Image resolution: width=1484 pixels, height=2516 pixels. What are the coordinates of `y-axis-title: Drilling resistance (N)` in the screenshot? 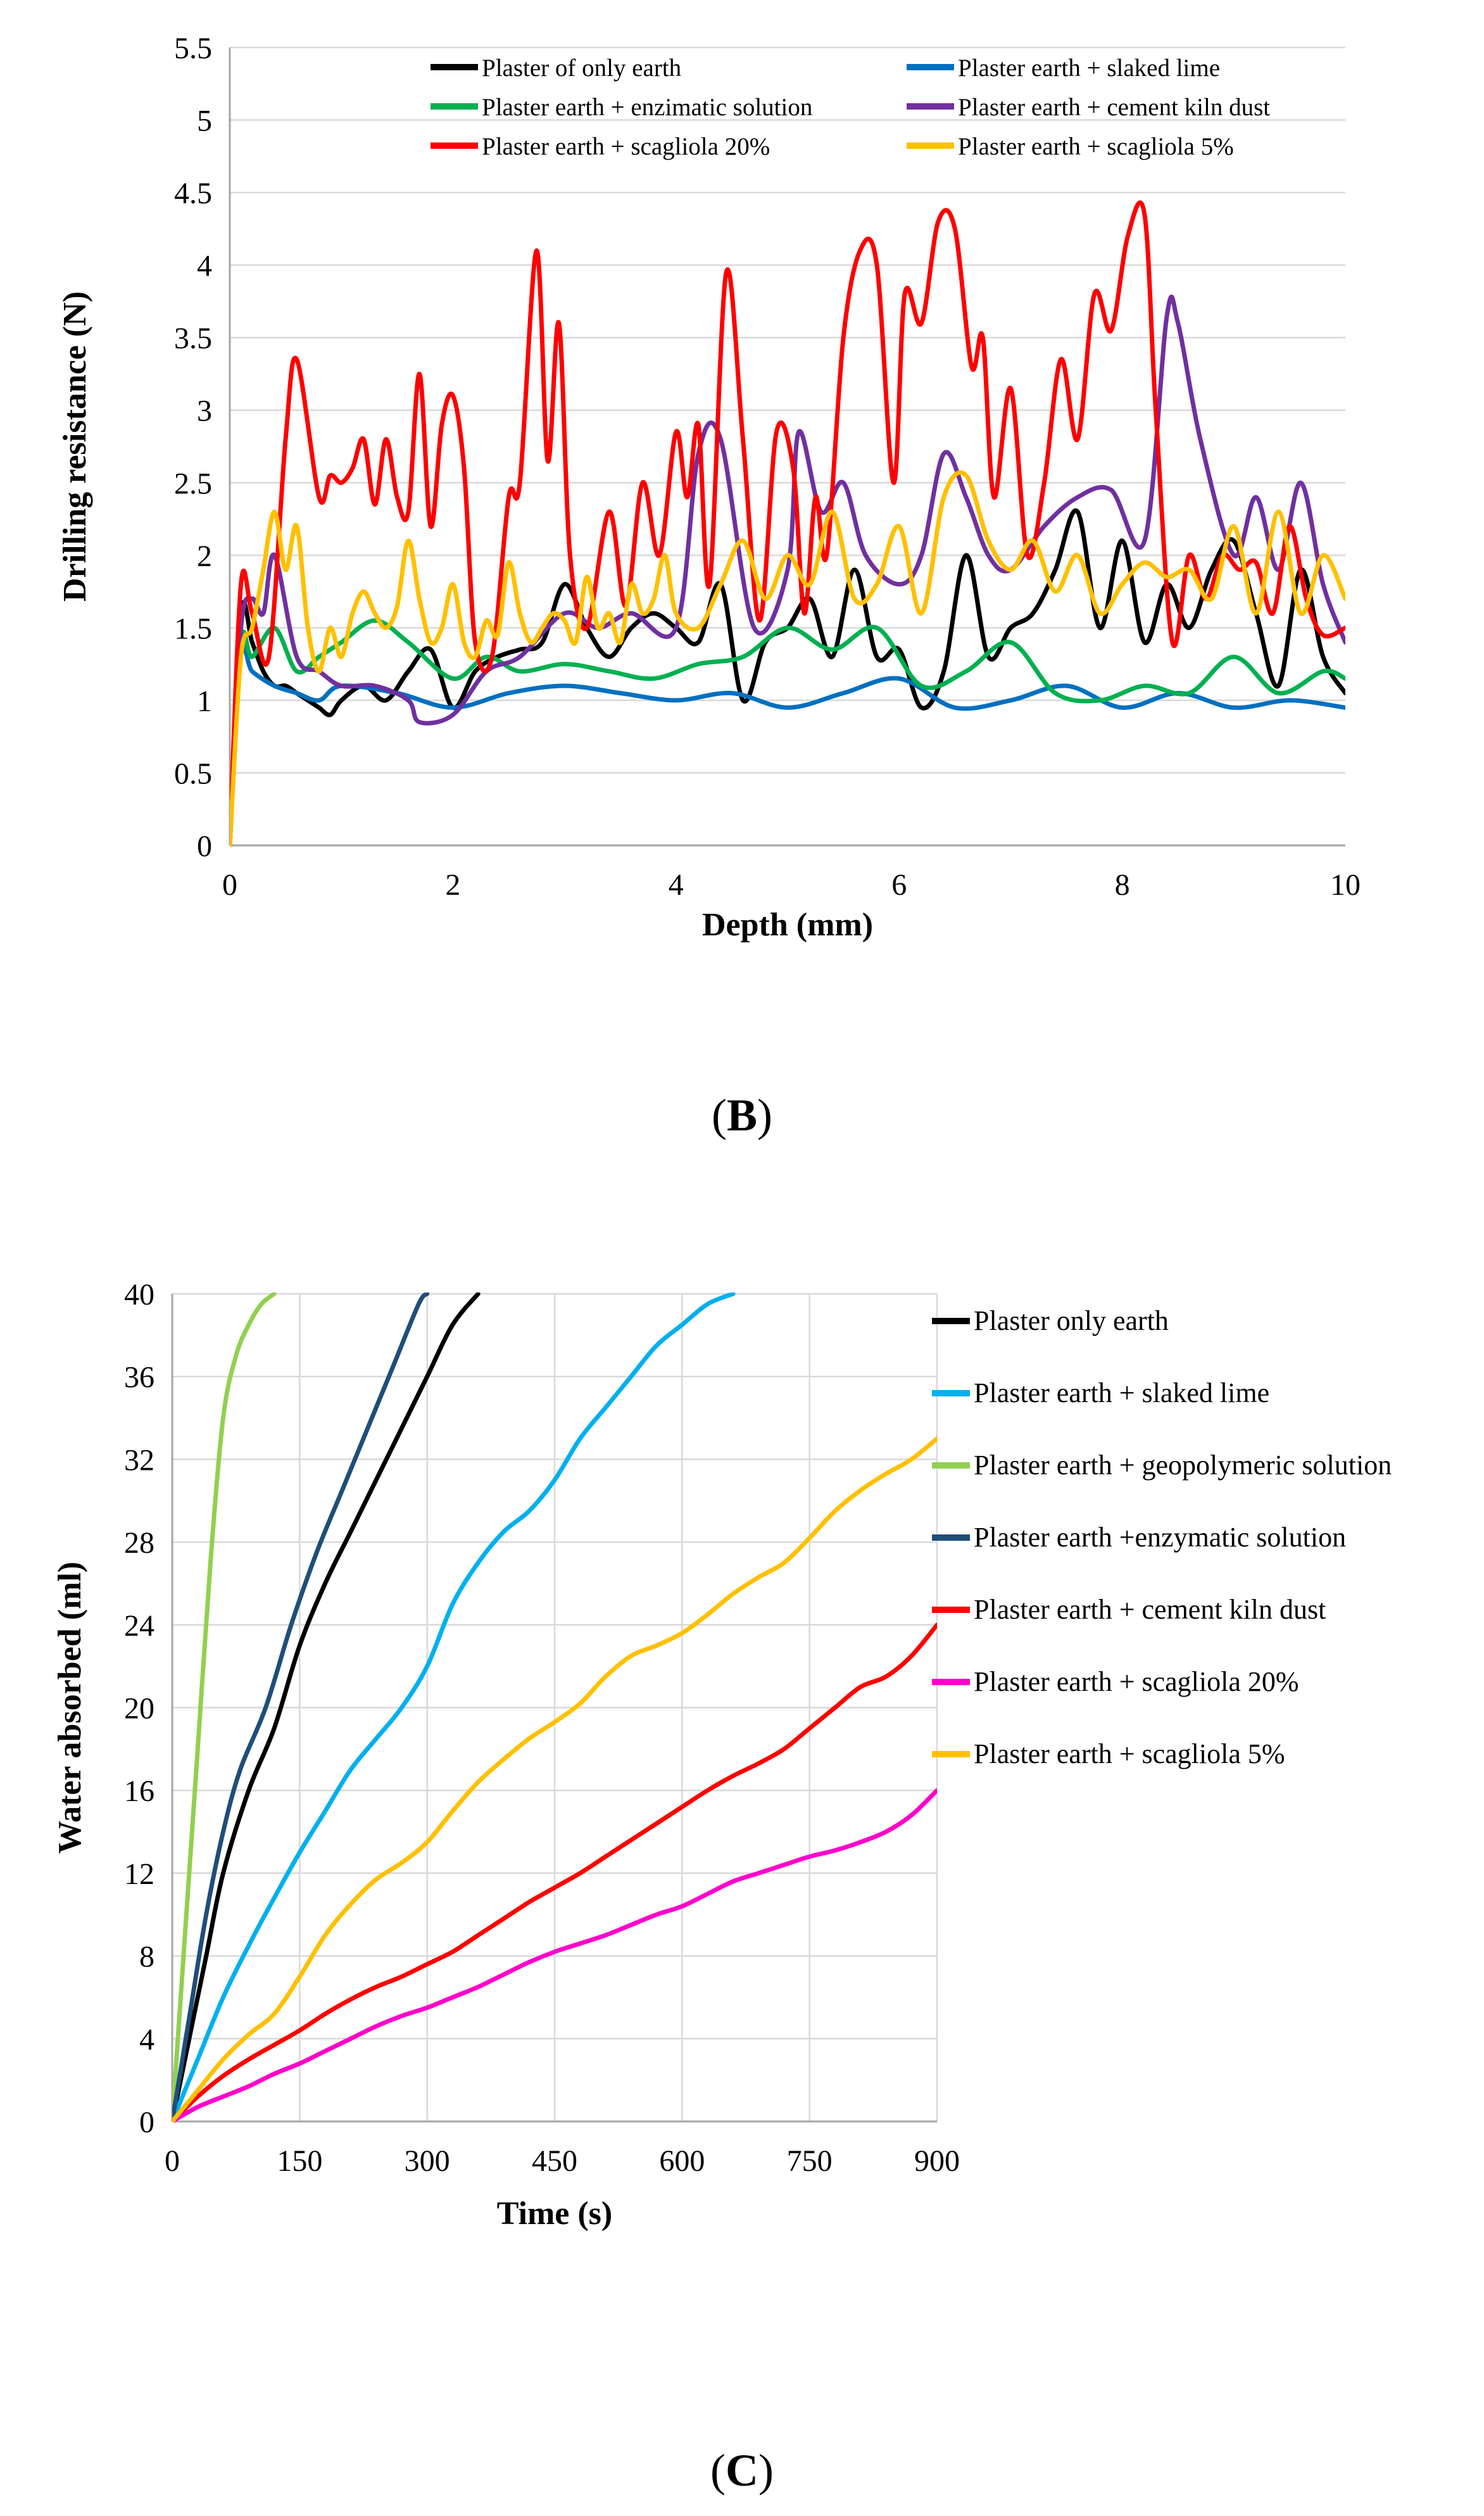 It's located at (75, 446).